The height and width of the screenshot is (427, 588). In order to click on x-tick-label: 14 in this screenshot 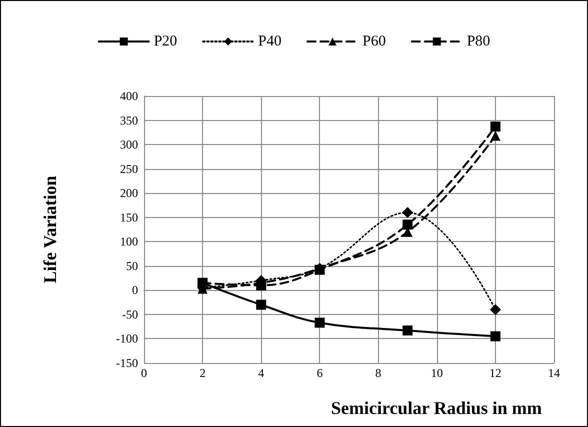, I will do `click(554, 373)`.